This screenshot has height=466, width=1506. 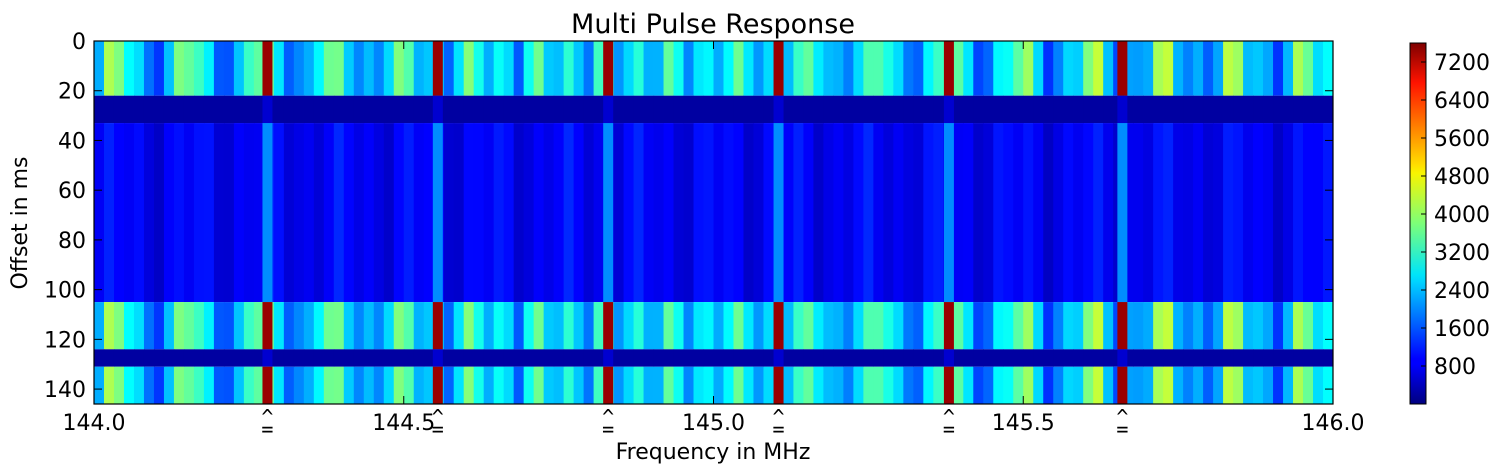 What do you see at coordinates (1418, 223) in the screenshot?
I see `colorbar` at bounding box center [1418, 223].